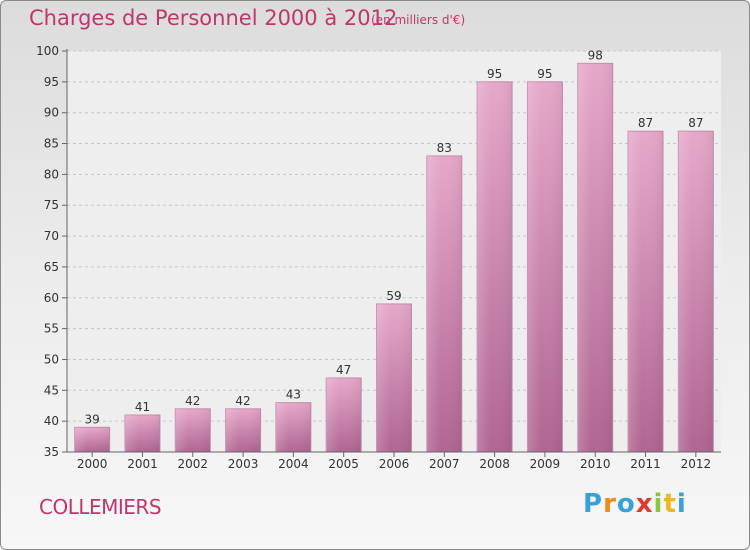  Describe the element at coordinates (545, 464) in the screenshot. I see `x-tick-label: 2009` at that location.